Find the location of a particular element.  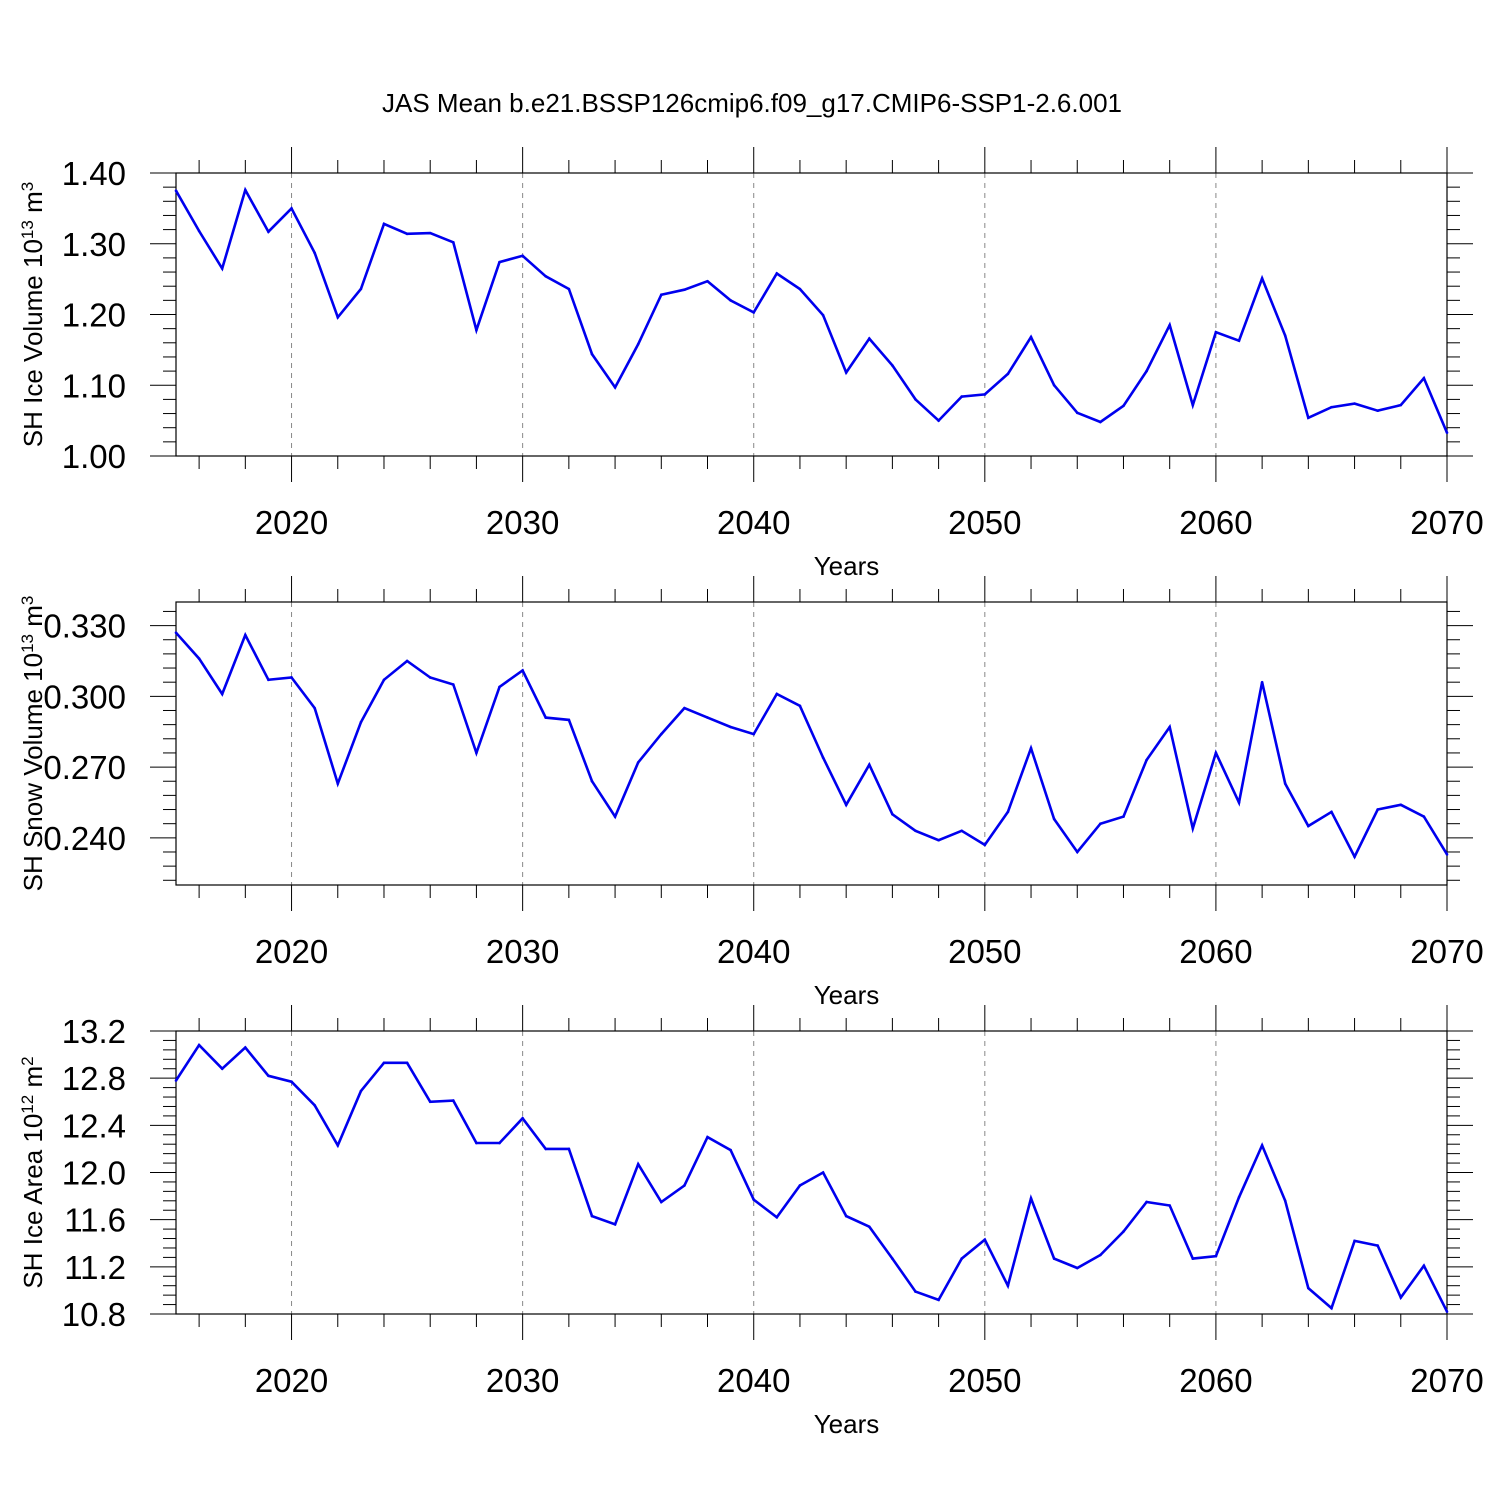

y-tick-label: 0.240 is located at coordinates (84, 838).